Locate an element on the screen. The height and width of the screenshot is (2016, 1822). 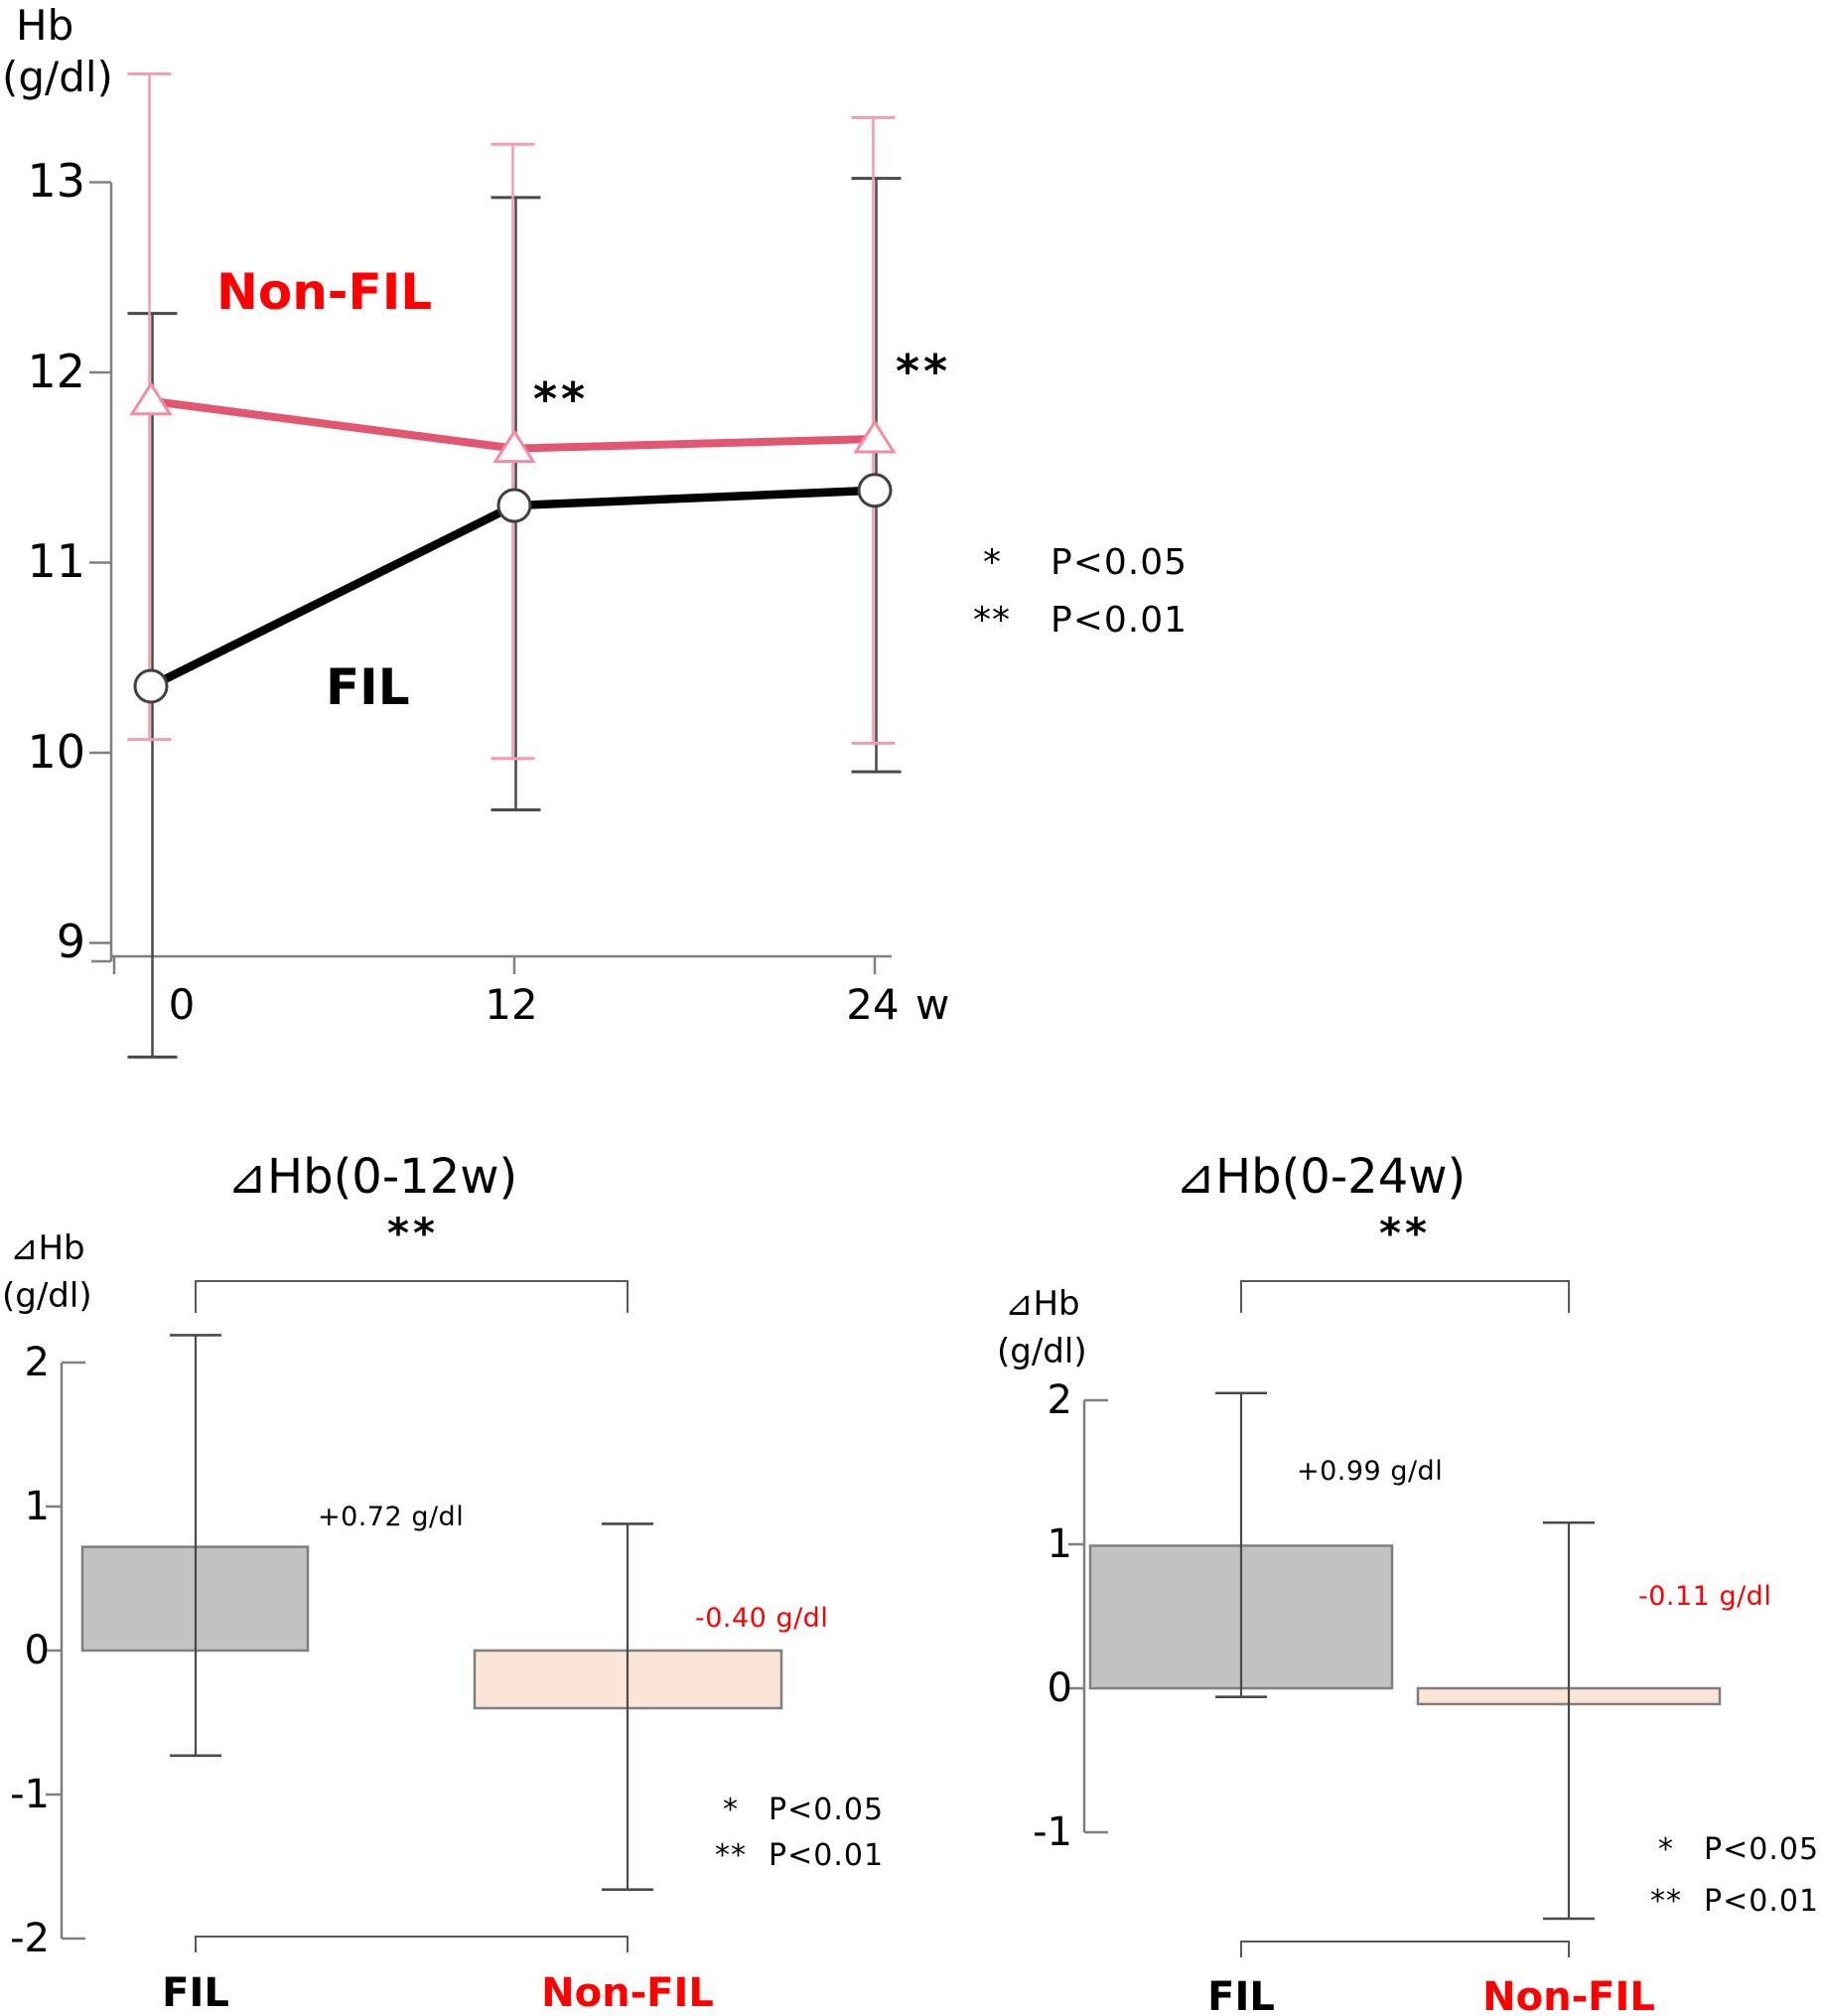
significance-annotation-24w: ** is located at coordinates (924, 371).